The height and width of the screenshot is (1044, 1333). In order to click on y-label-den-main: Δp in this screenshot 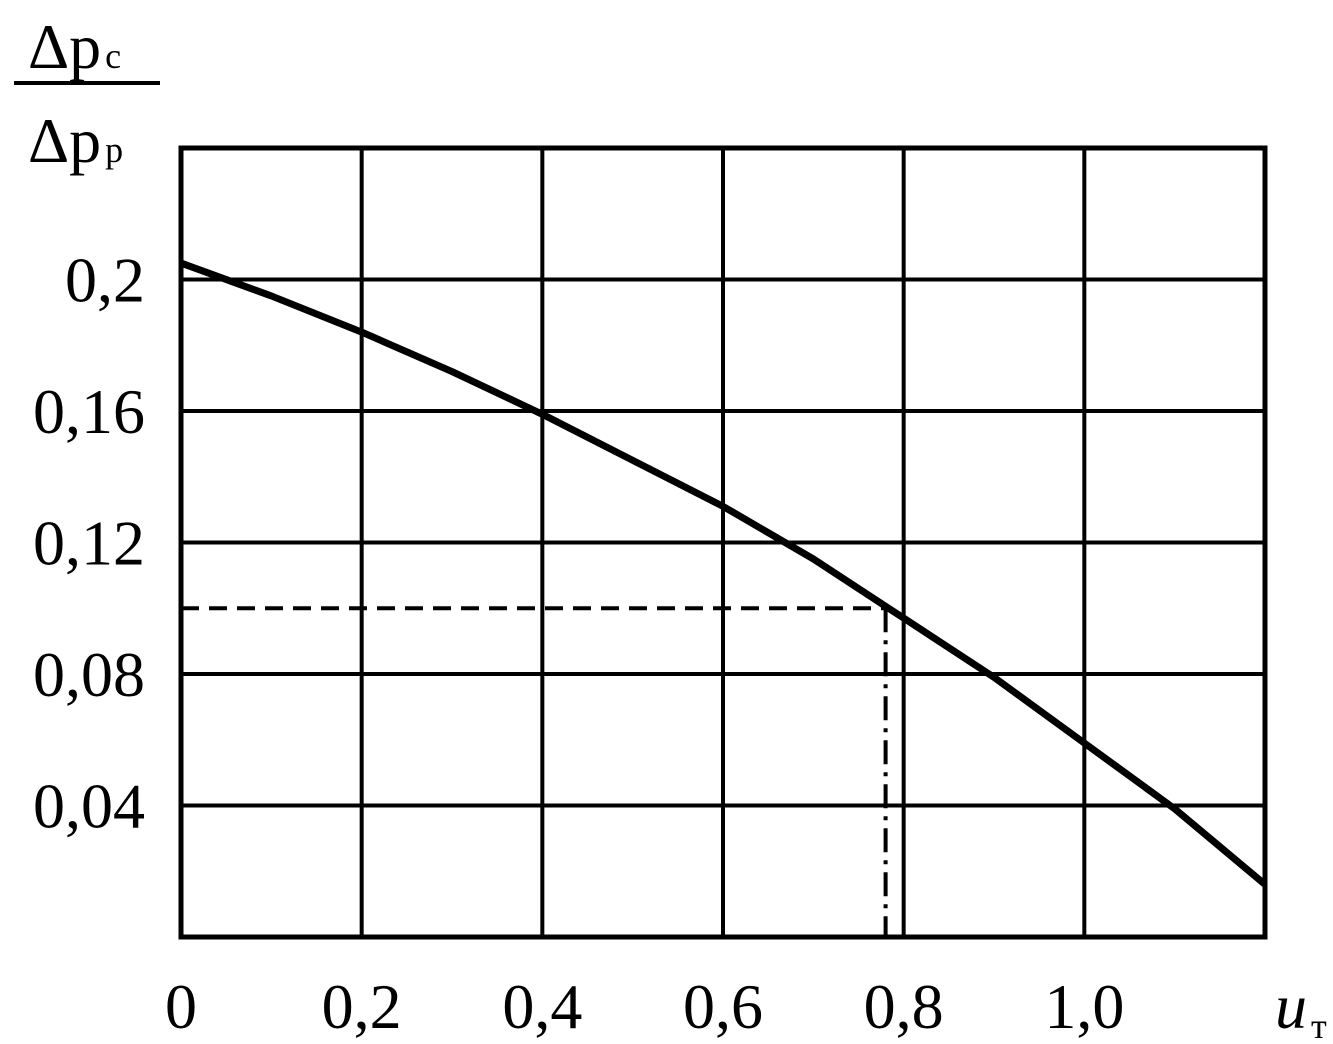, I will do `click(64, 140)`.